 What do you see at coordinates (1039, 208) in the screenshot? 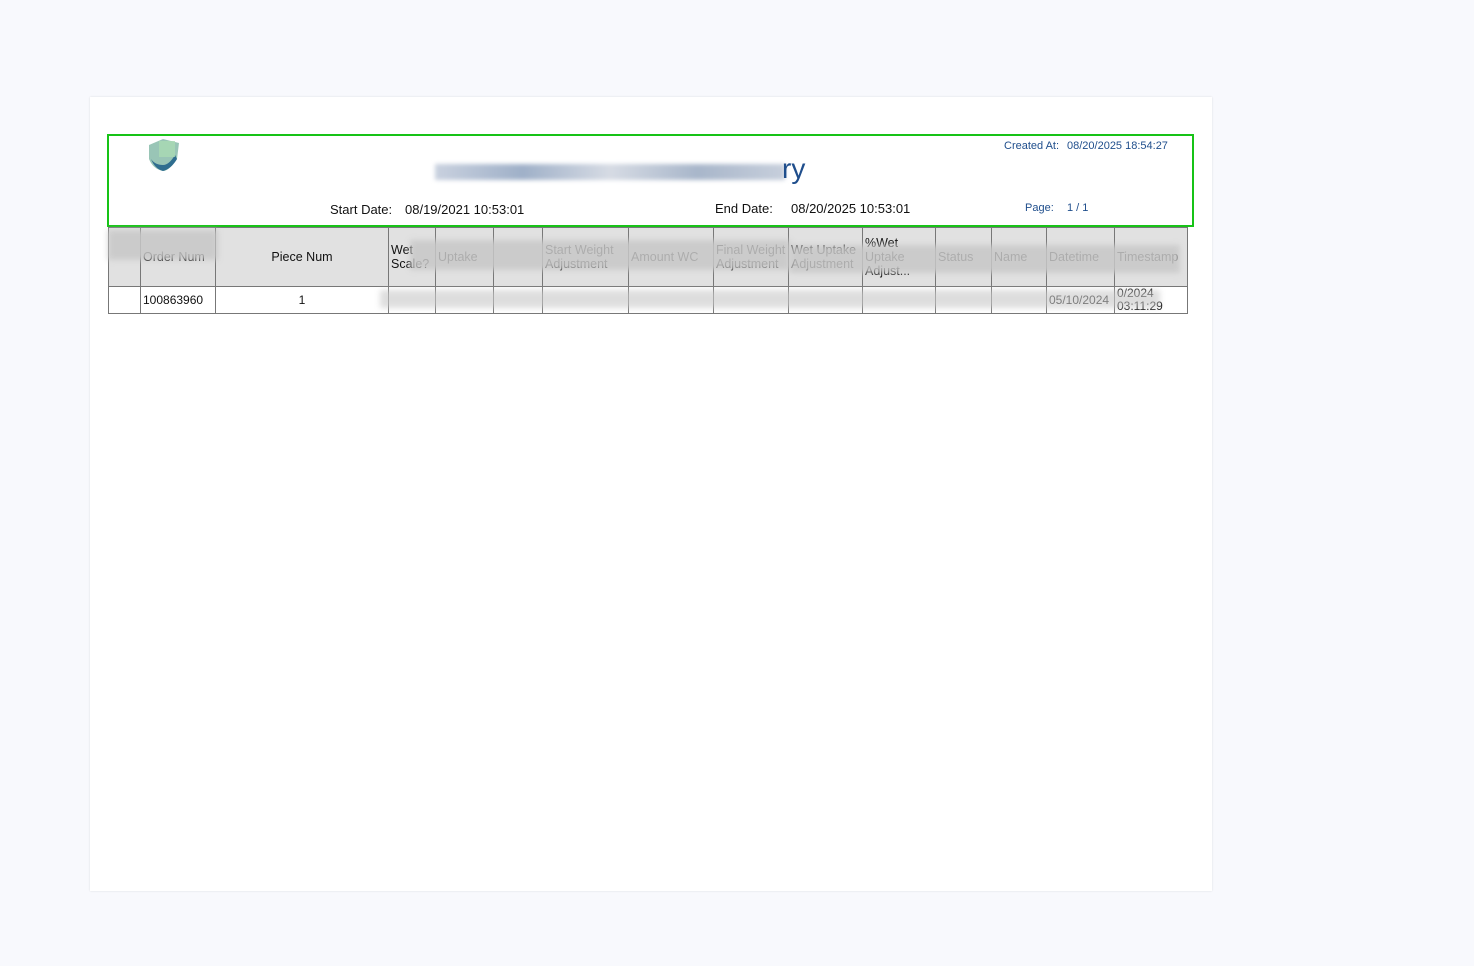
I see `page-label: Page:` at bounding box center [1039, 208].